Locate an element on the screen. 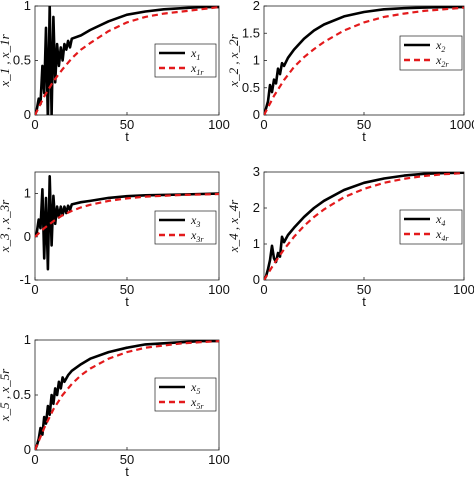 This screenshot has width=474, height=483. series-line-x2r is located at coordinates (364, 60).